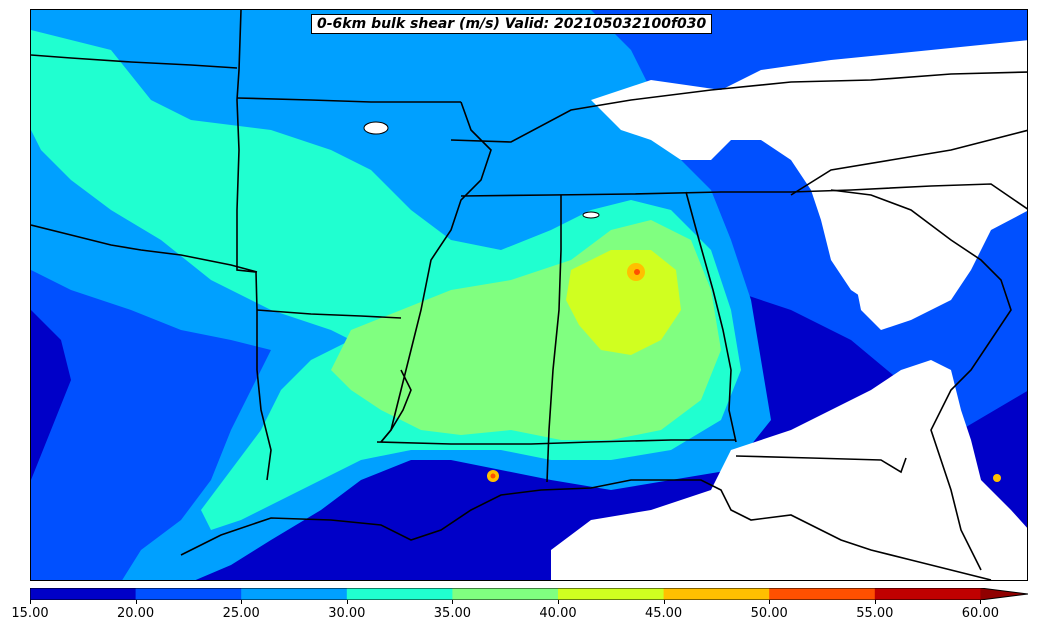 This screenshot has width=1037, height=633. I want to click on colorbar-tick-label: 20.00, so click(135, 613).